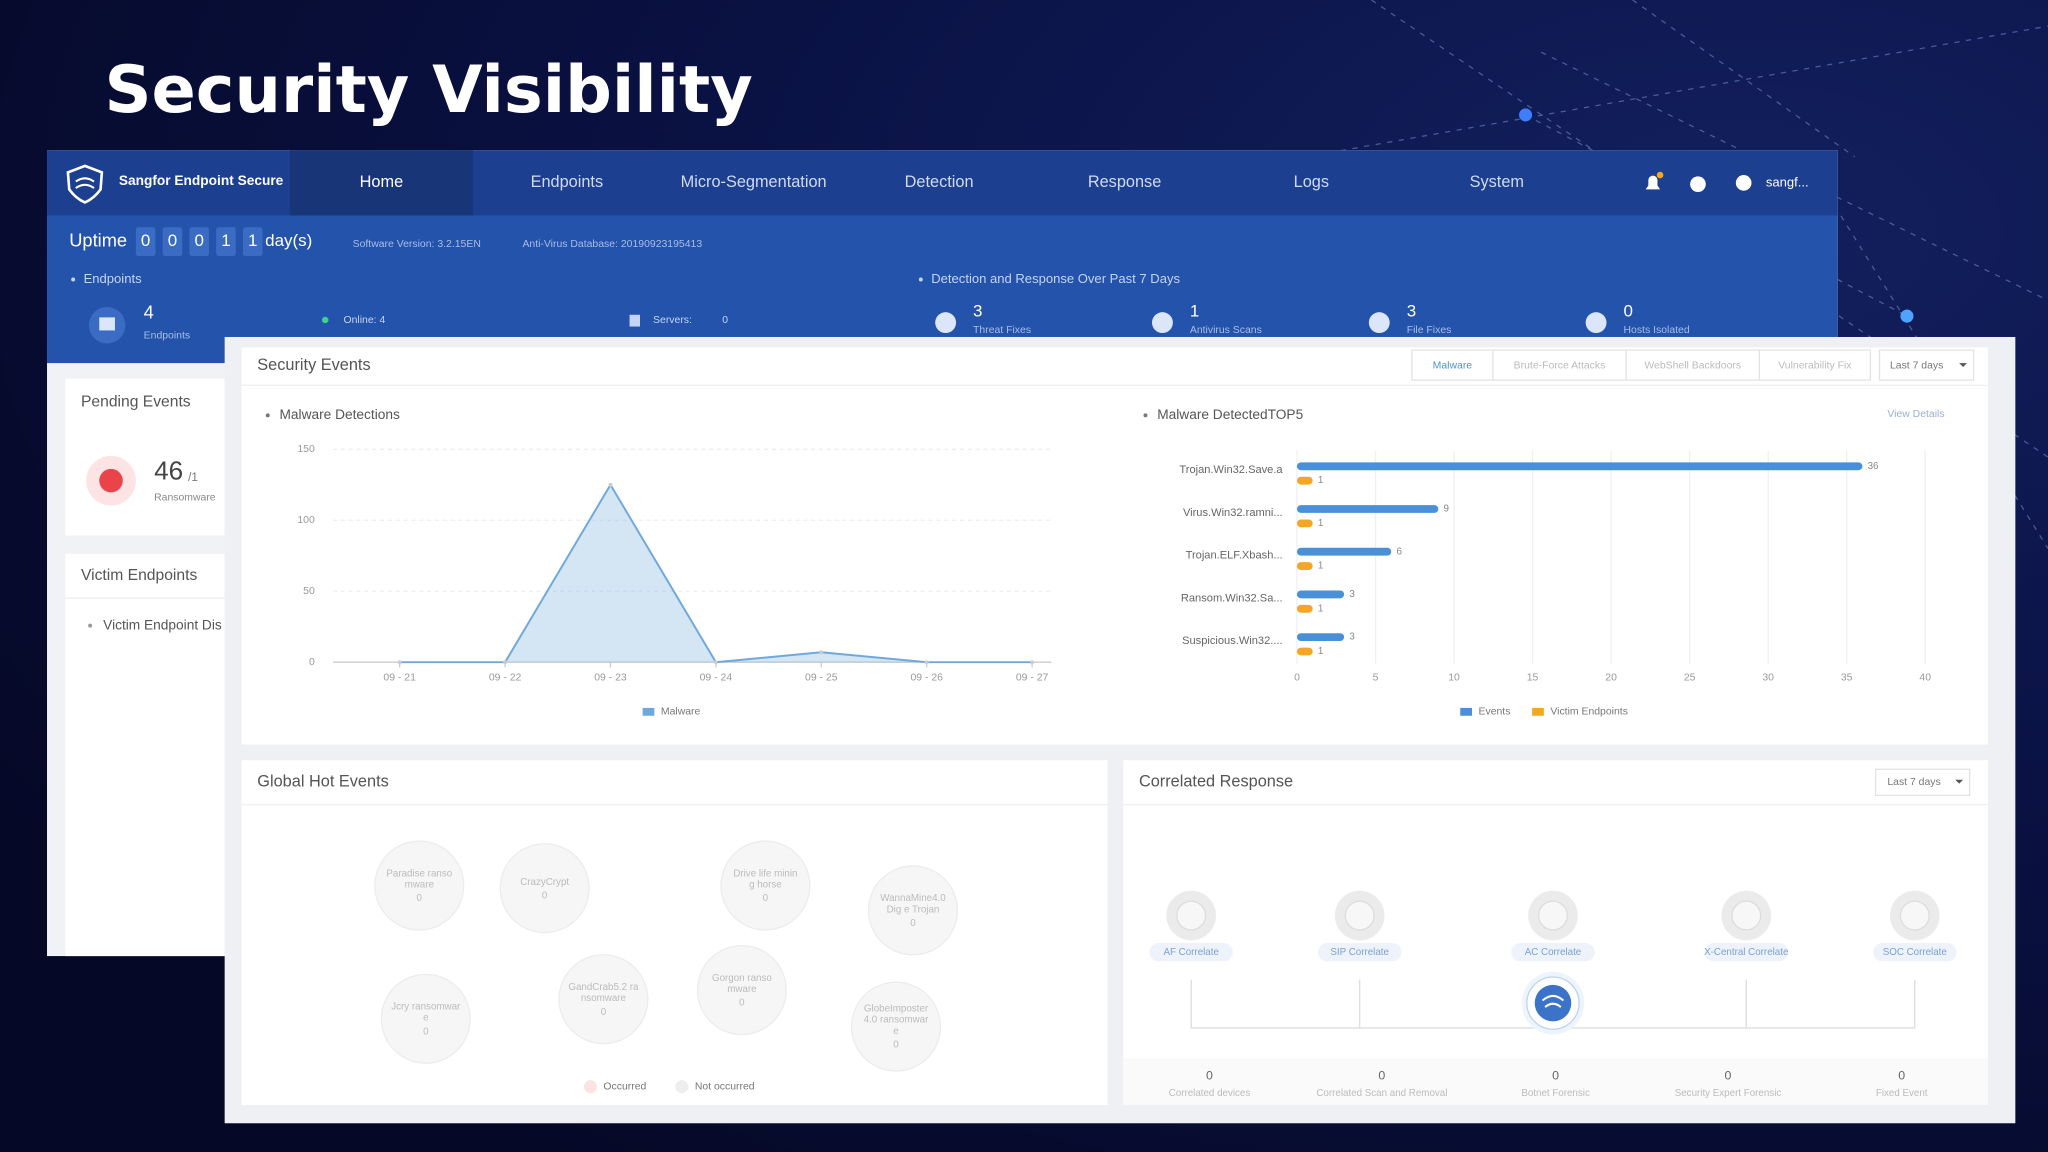  I want to click on uptime-label: Uptime, so click(98, 239).